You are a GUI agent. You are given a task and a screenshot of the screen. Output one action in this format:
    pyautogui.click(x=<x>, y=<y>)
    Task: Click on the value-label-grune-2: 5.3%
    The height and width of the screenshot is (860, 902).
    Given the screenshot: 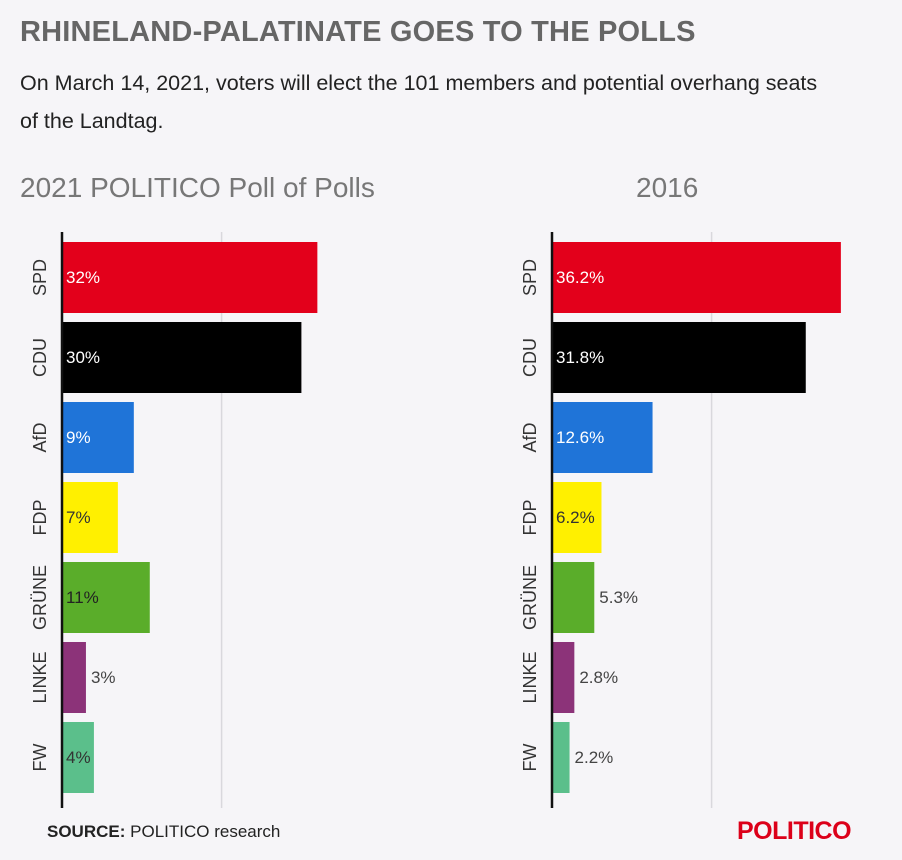 What is the action you would take?
    pyautogui.click(x=618, y=597)
    